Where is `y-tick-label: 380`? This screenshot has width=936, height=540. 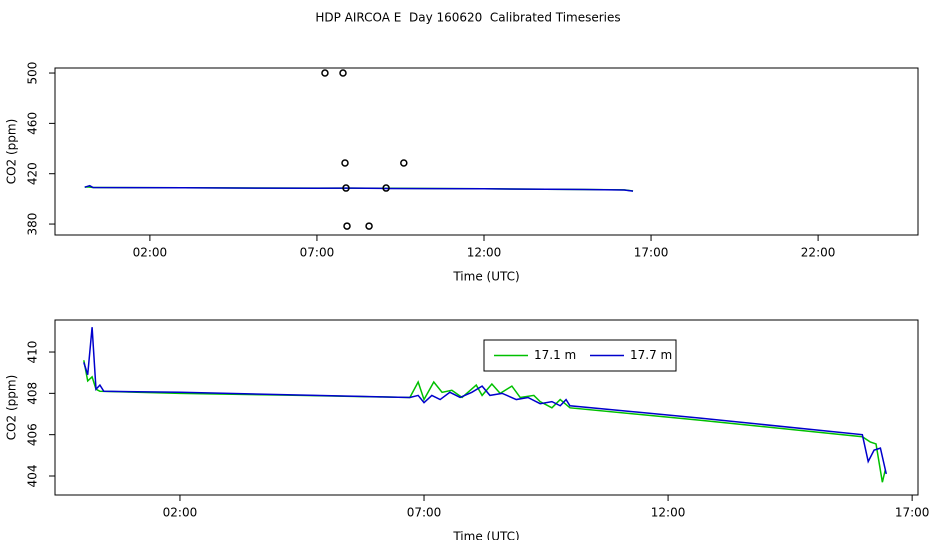
y-tick-label: 380 is located at coordinates (33, 224).